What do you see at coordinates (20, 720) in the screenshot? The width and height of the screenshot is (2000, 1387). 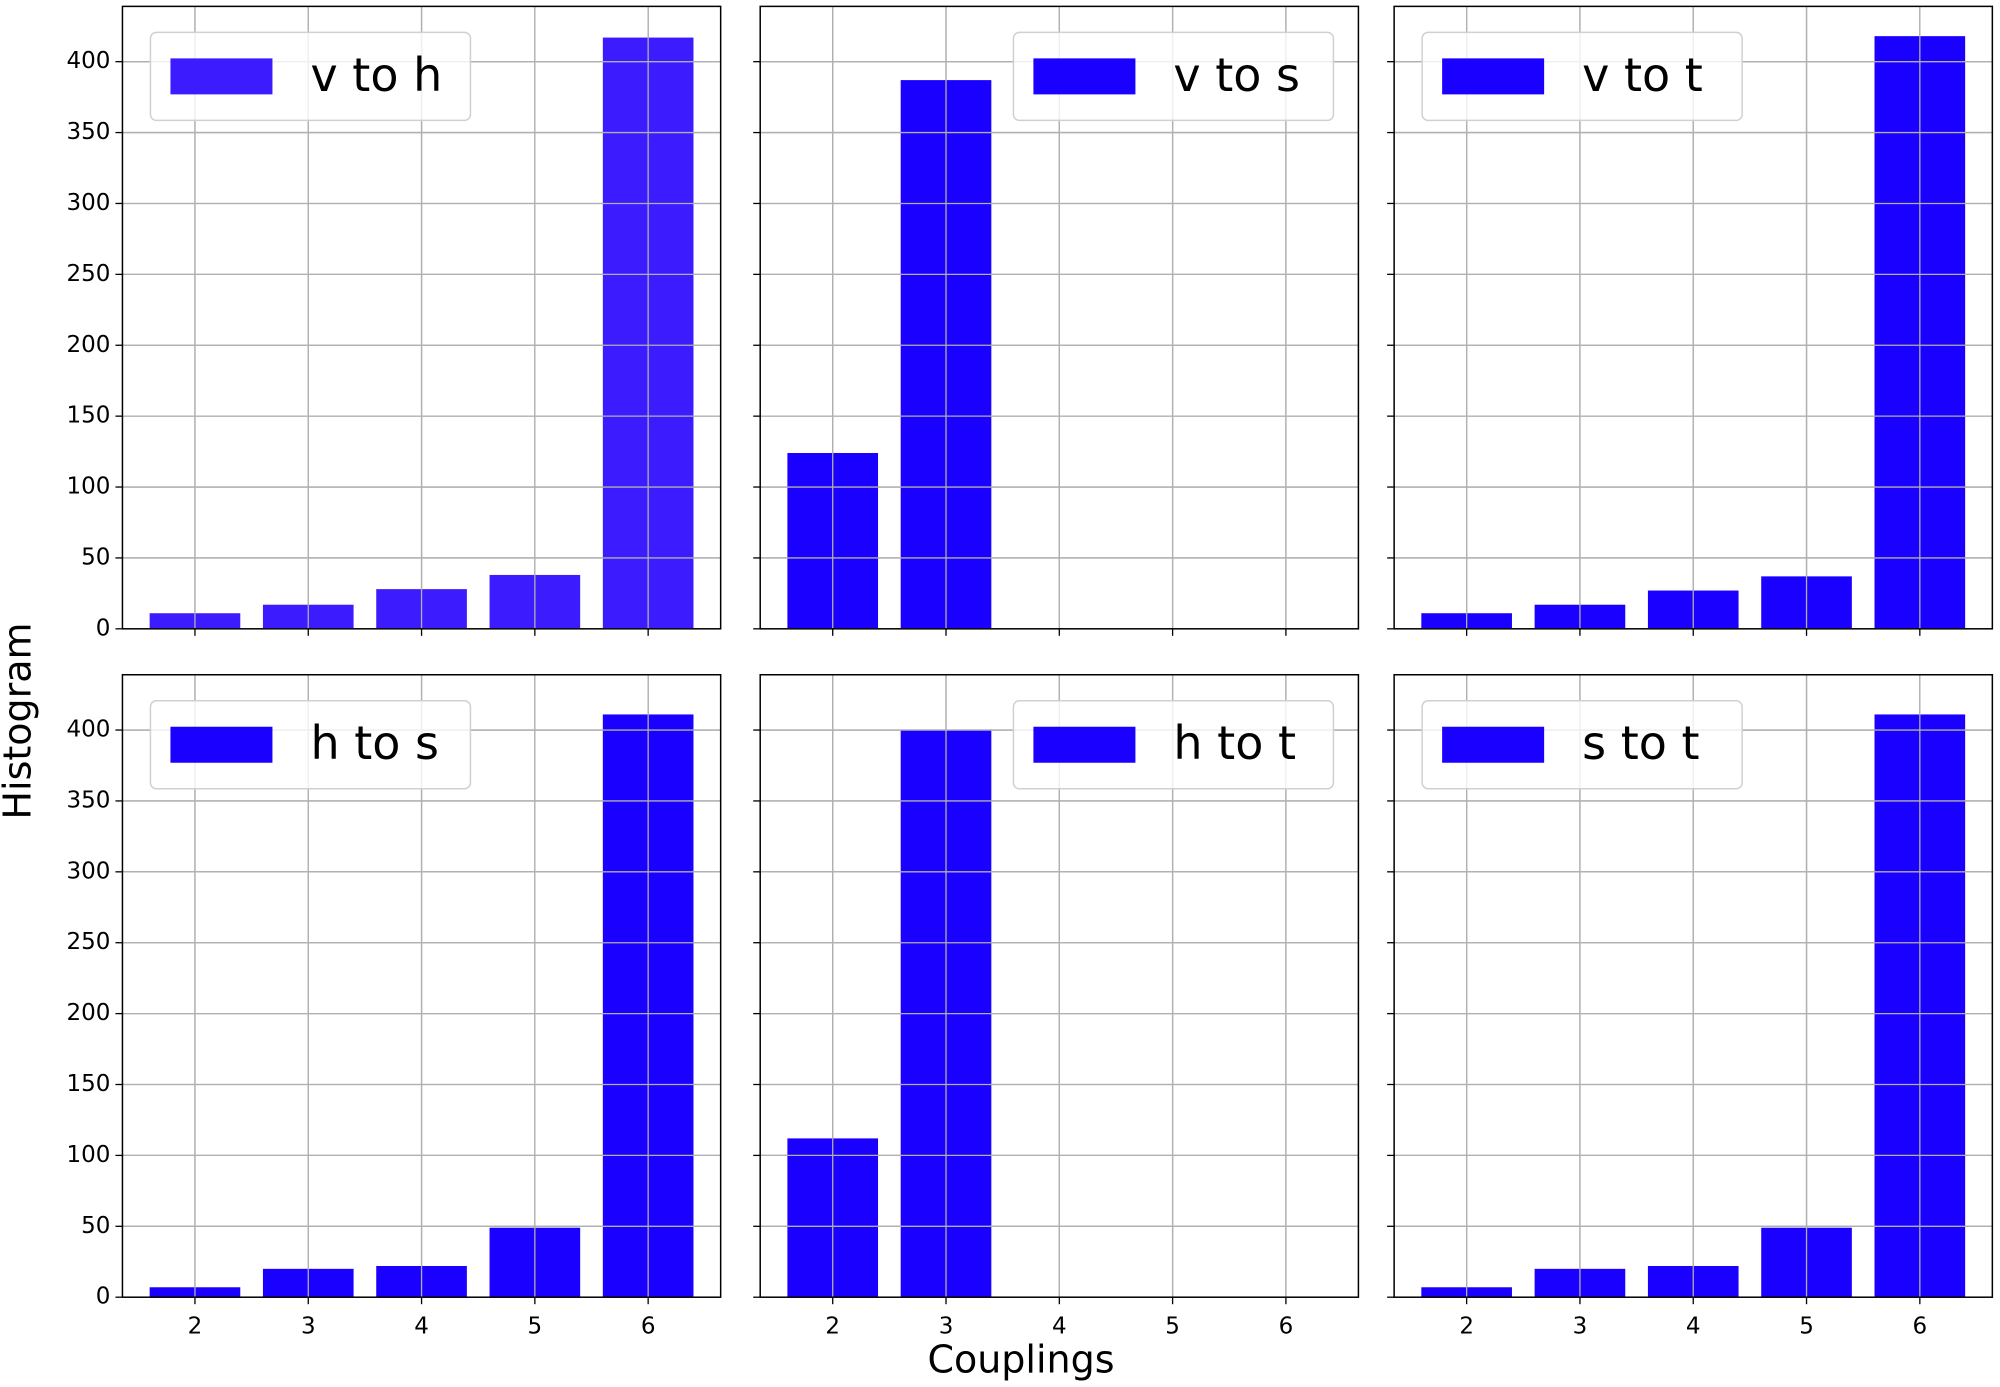 I see `y-axis-label: Histogram` at bounding box center [20, 720].